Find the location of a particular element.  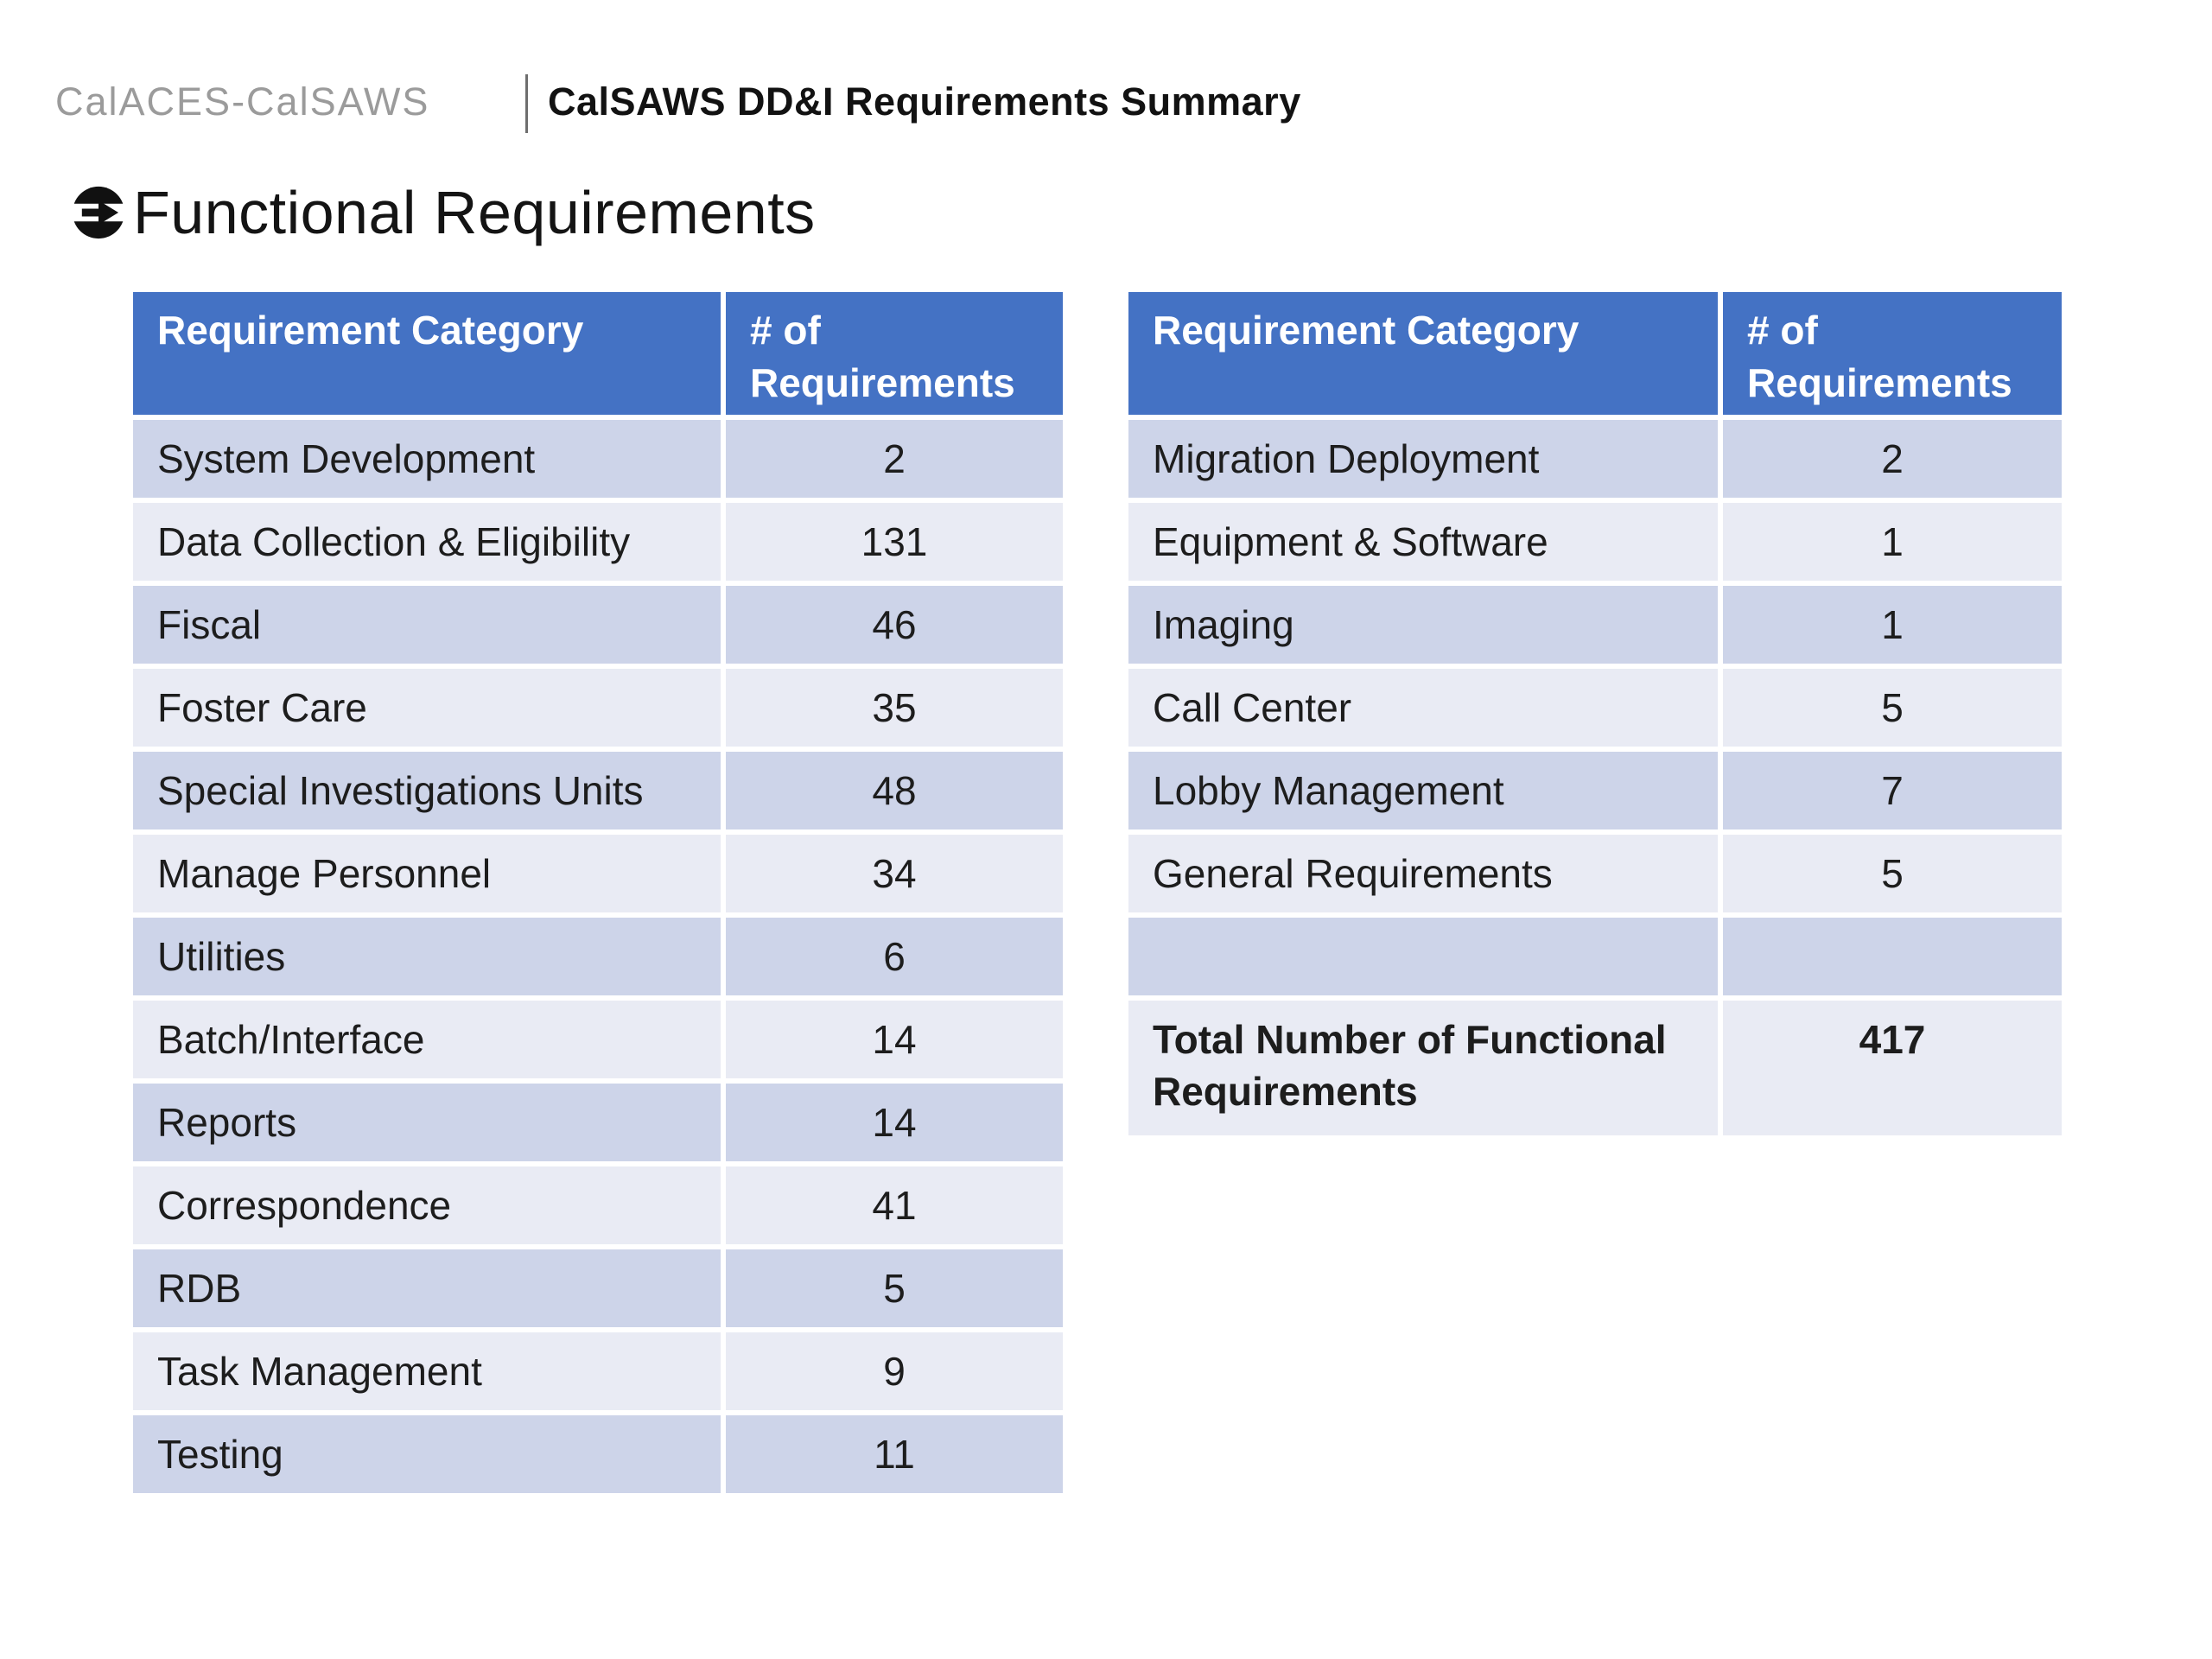

category-cell: Special Investigations Units is located at coordinates (426, 790).